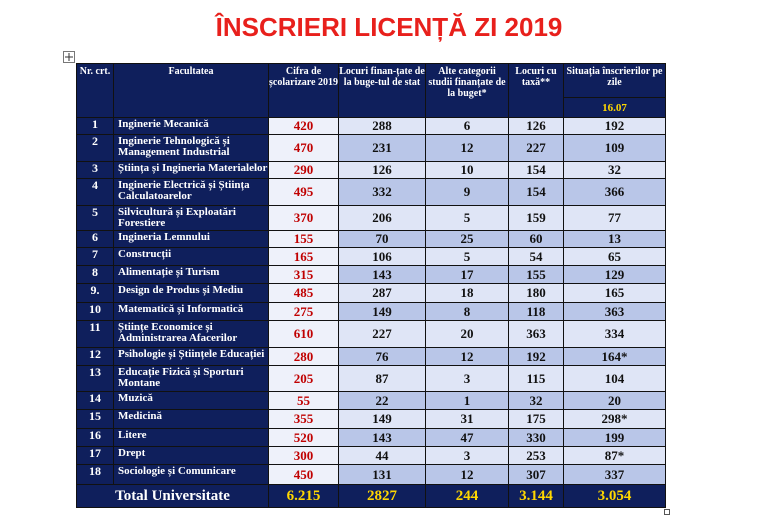  What do you see at coordinates (614, 437) in the screenshot?
I see `value-cell: 199` at bounding box center [614, 437].